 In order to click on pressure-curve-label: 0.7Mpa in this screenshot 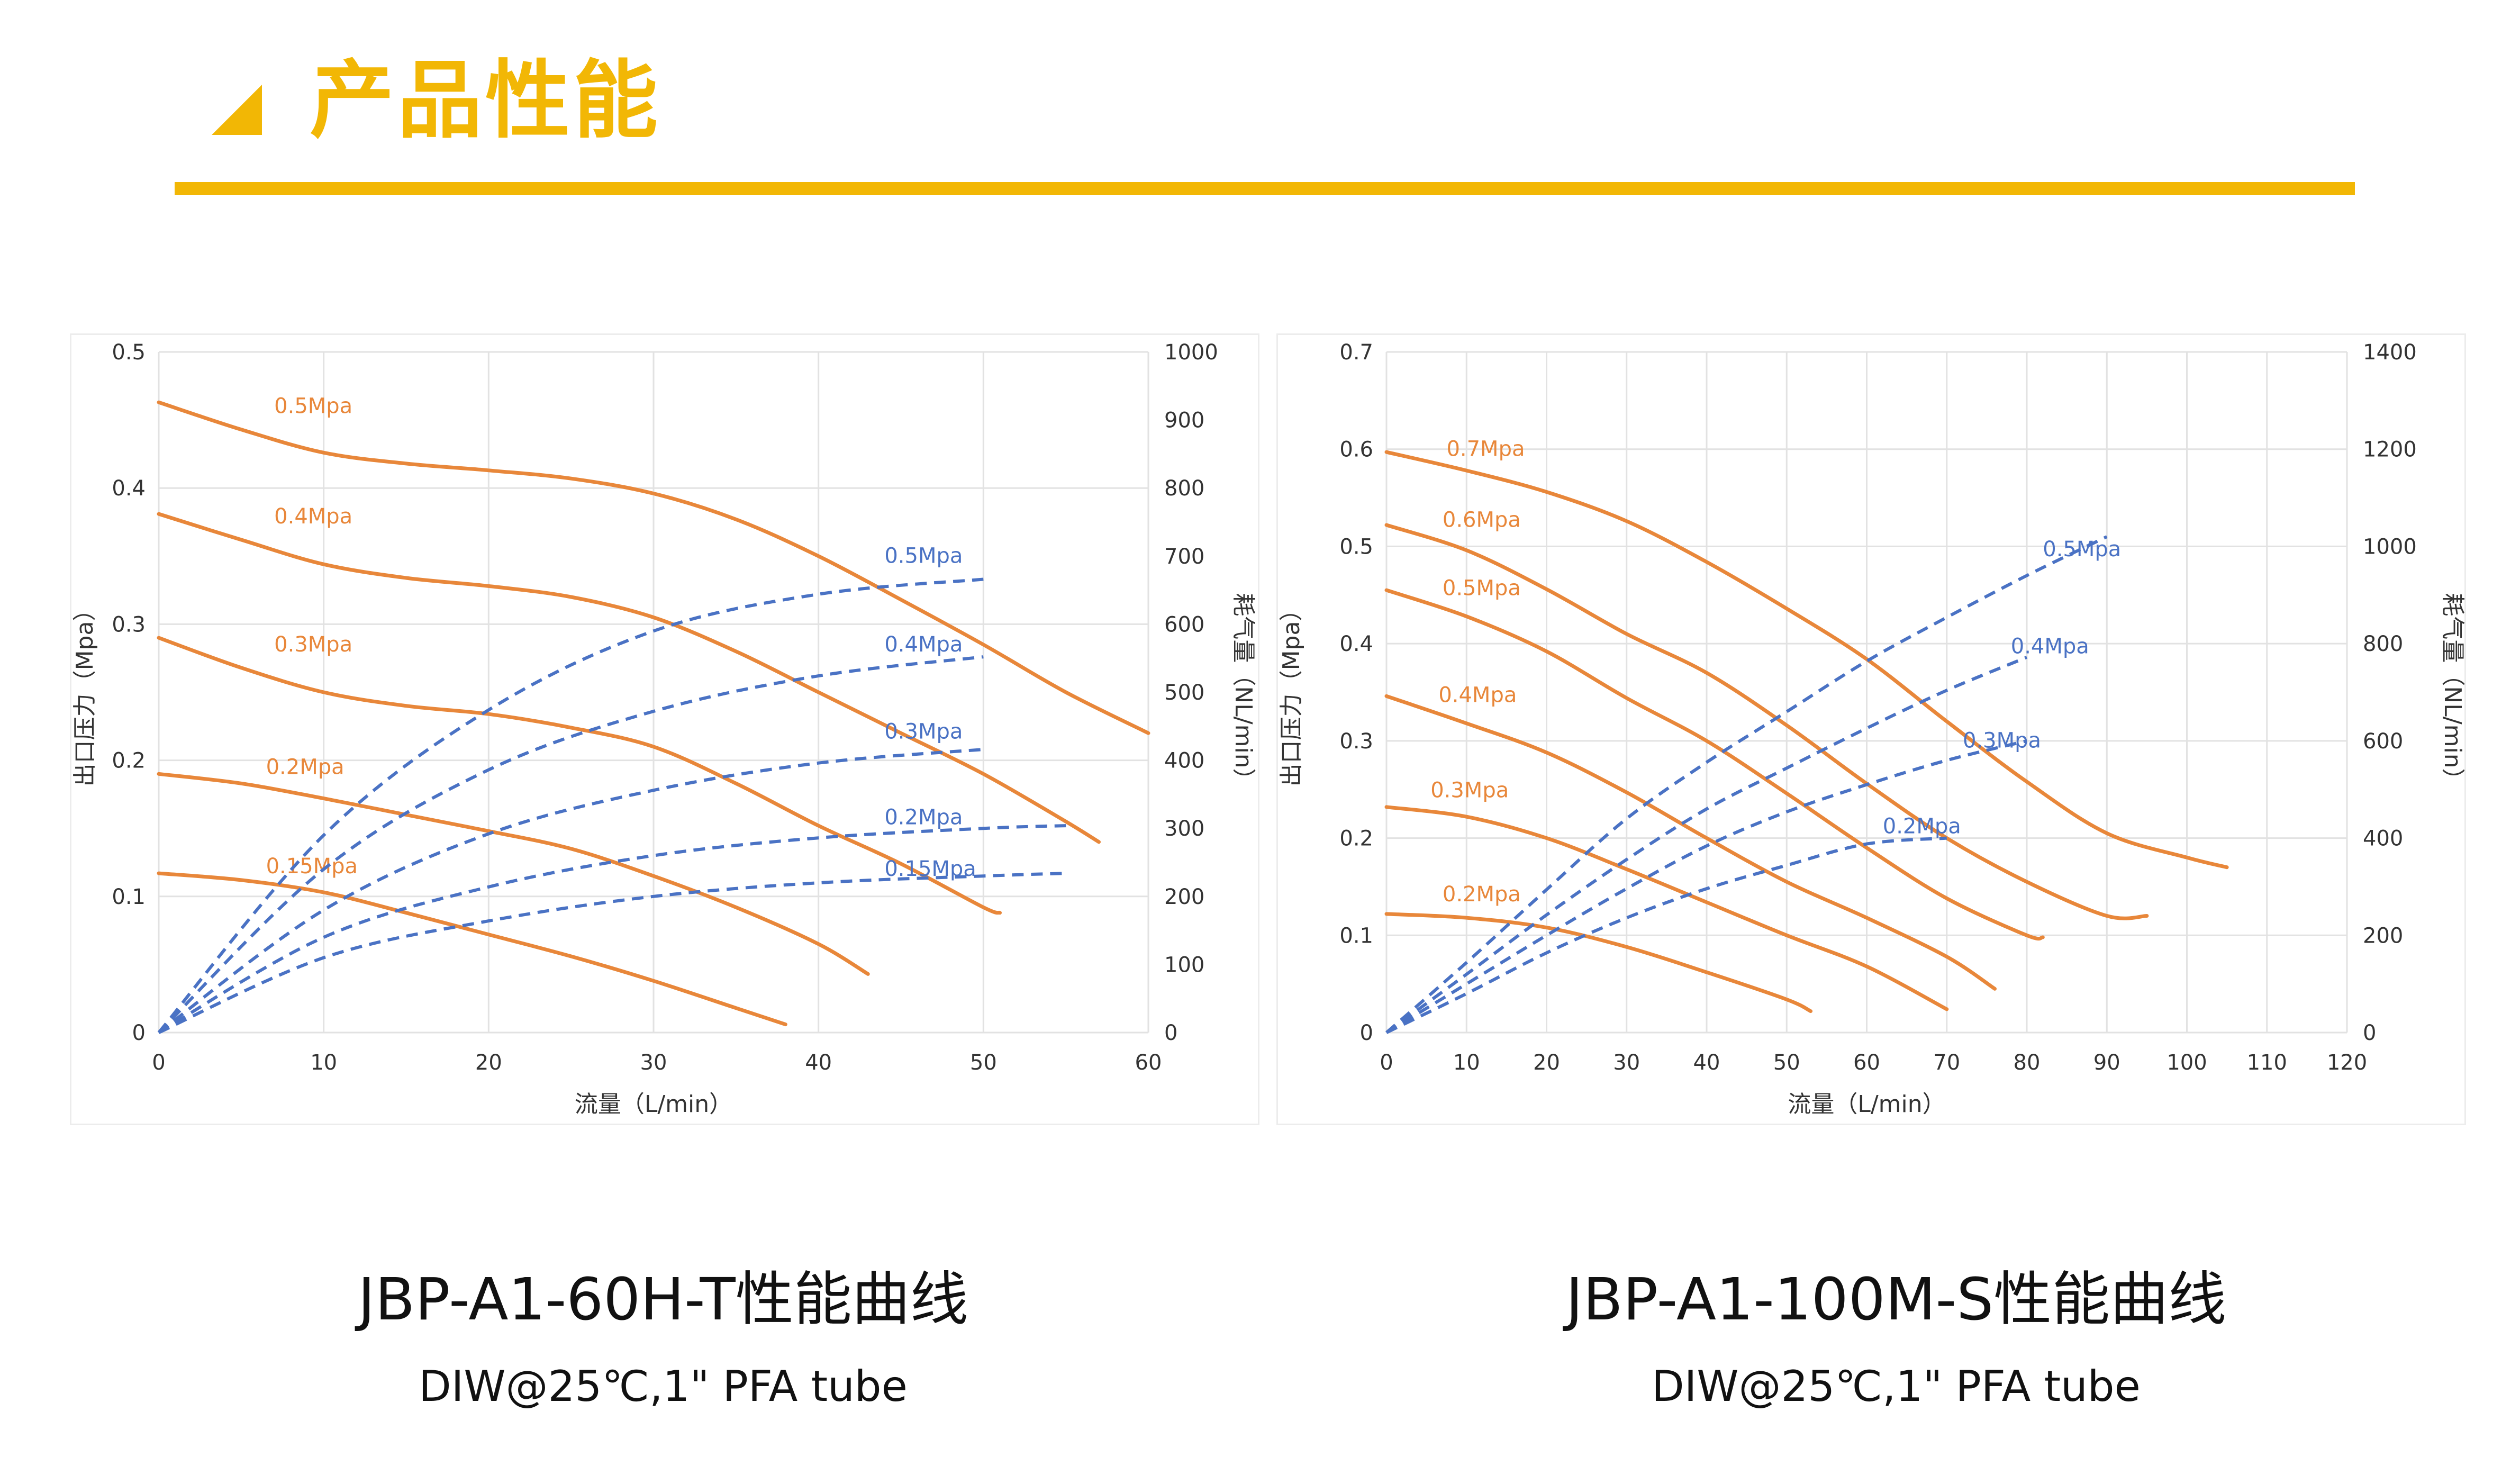, I will do `click(1486, 449)`.